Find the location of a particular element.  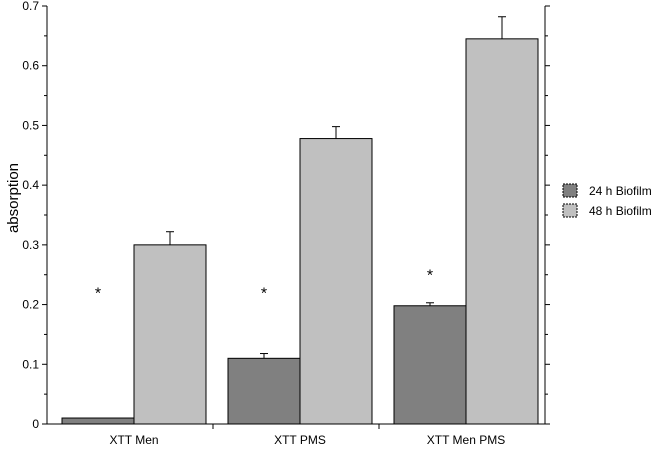

y-tick-label-7: 0.7 is located at coordinates (30, 6).